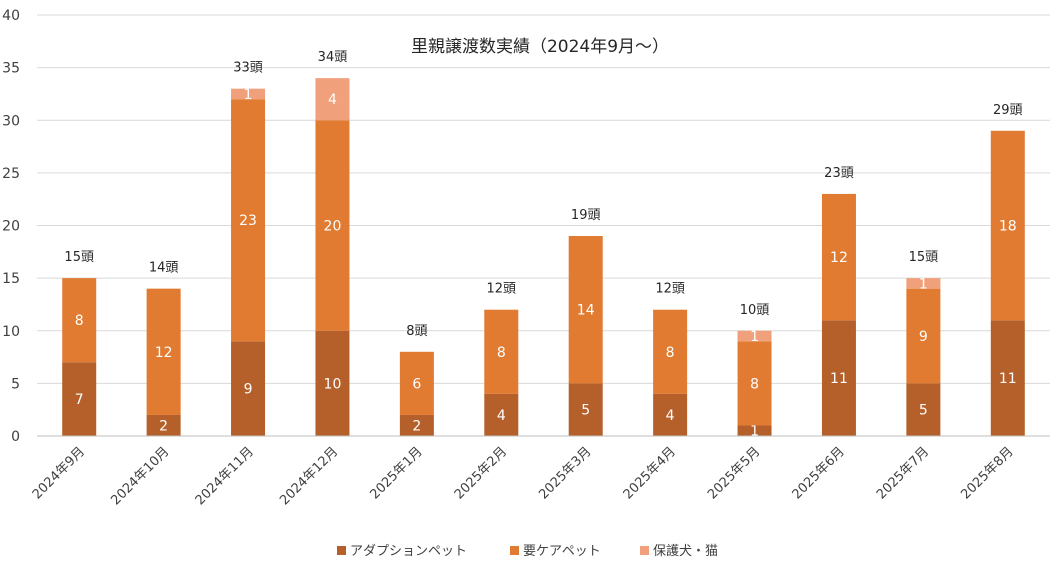 The width and height of the screenshot is (1055, 577). I want to click on x-tick-label: 2024年10月, so click(140, 476).